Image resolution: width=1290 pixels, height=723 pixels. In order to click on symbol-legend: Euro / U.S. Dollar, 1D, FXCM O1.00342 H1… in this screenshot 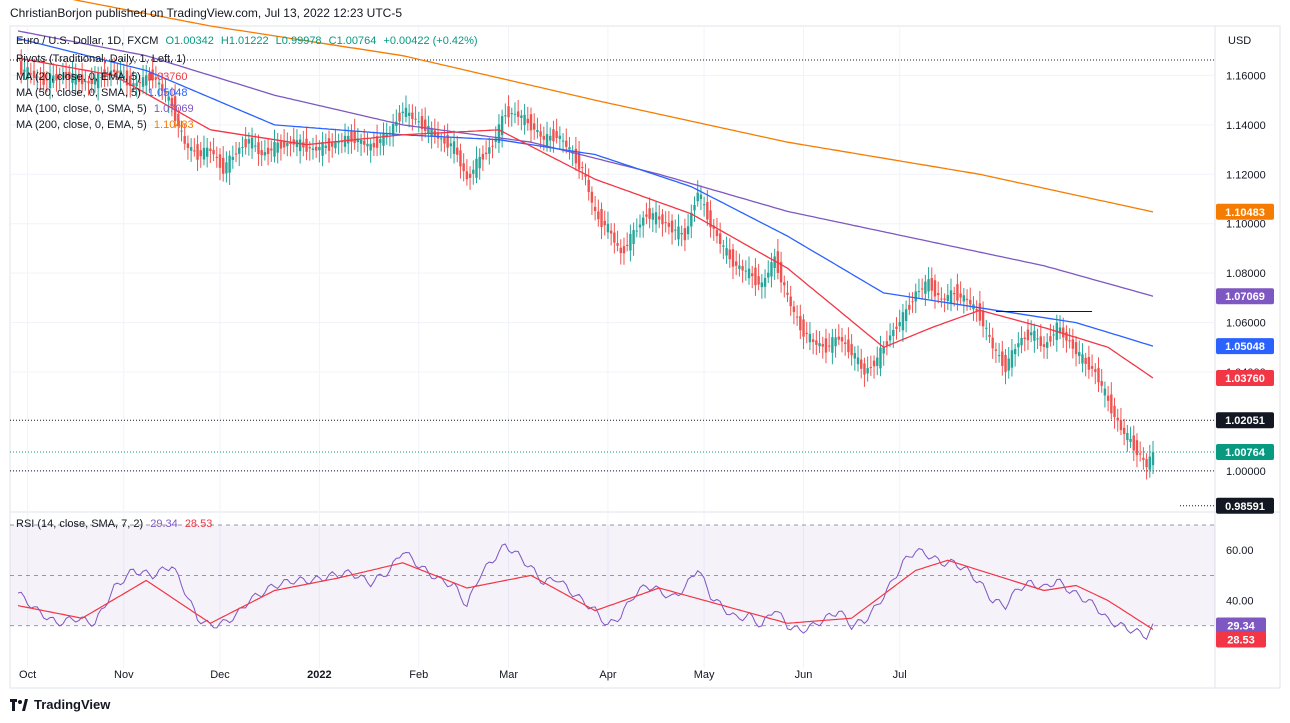, I will do `click(249, 41)`.